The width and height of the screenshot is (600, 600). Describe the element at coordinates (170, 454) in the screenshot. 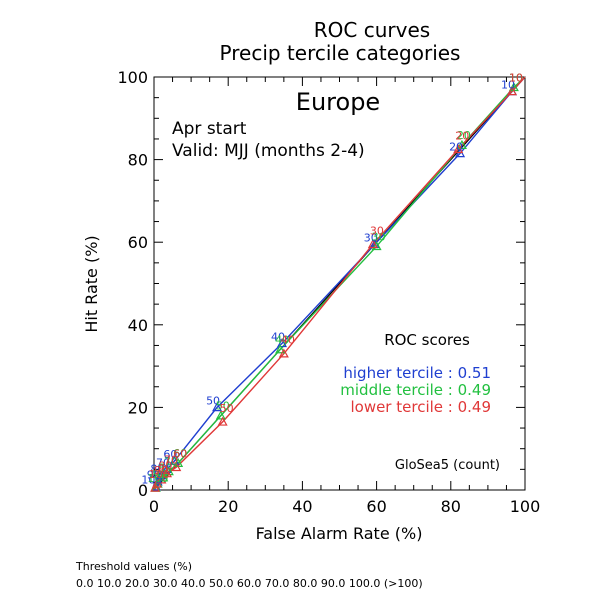

I see `threshold-label-higher-tercile: 60` at that location.